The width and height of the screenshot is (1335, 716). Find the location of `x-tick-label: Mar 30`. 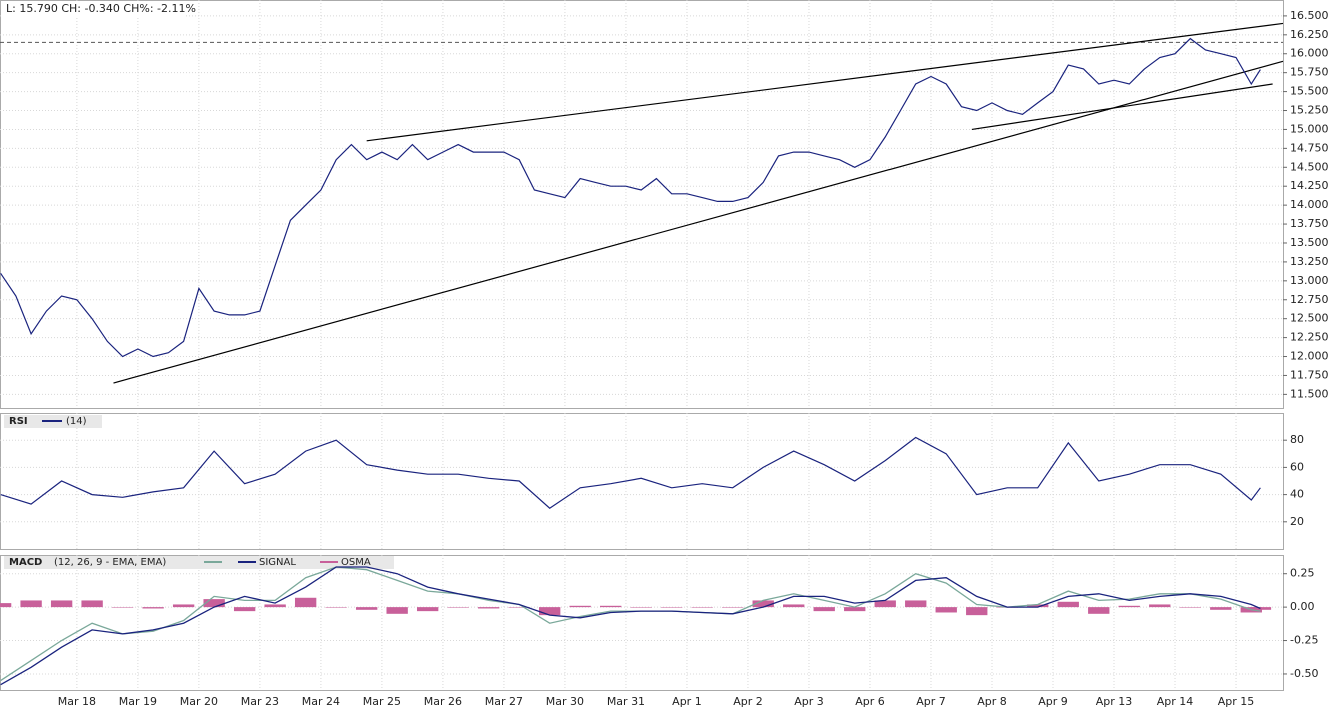

x-tick-label: Mar 30 is located at coordinates (565, 701).